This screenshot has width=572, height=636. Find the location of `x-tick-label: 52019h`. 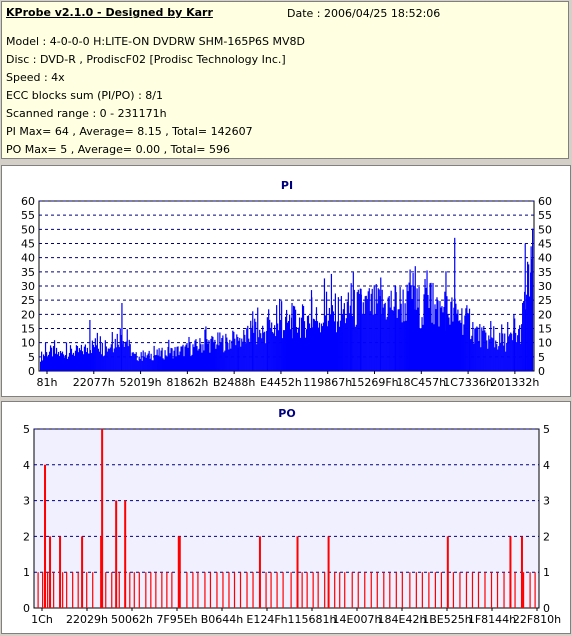

x-tick-label: 52019h is located at coordinates (141, 382).